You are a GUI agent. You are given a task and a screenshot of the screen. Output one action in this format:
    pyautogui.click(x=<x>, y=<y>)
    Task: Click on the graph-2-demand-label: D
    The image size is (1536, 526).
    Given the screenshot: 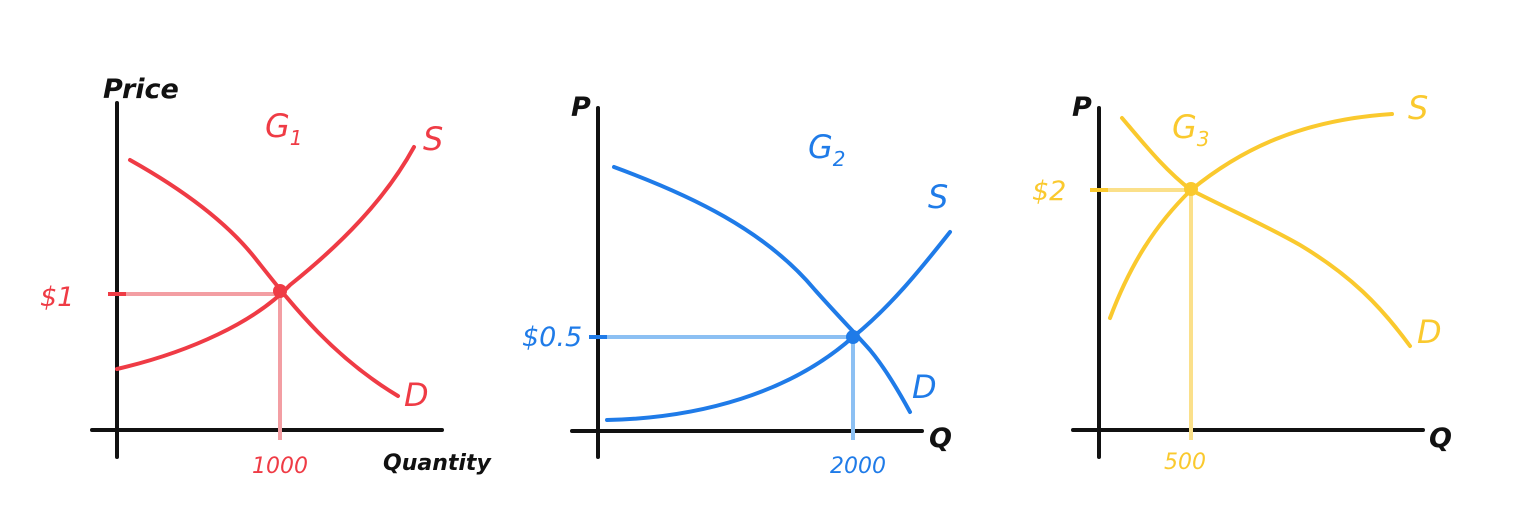 What is the action you would take?
    pyautogui.click(x=924, y=387)
    